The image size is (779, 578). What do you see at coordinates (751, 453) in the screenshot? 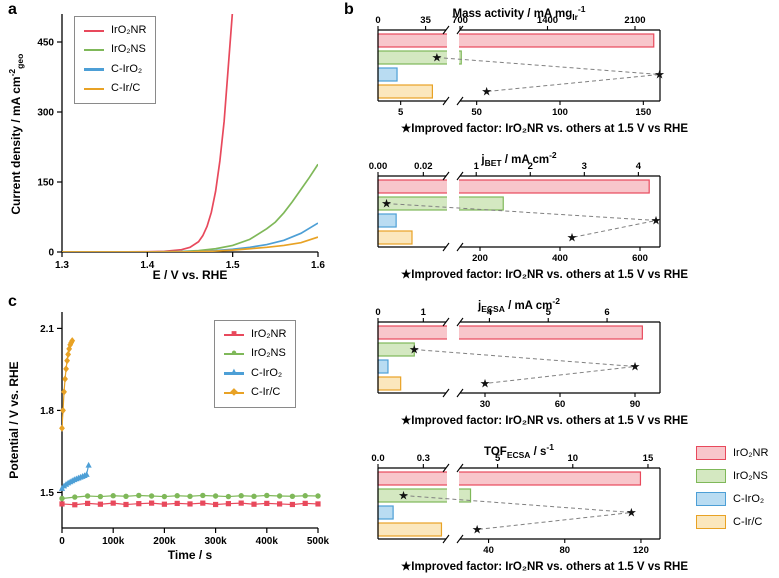
I see `legend-label: IrO₂NR` at bounding box center [751, 453].